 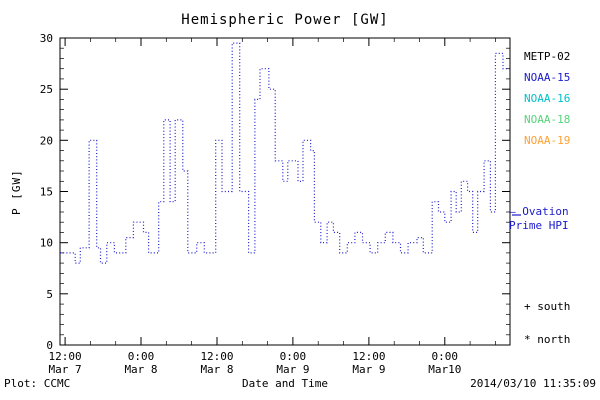 I want to click on legend-marker-south: + south, so click(x=547, y=306).